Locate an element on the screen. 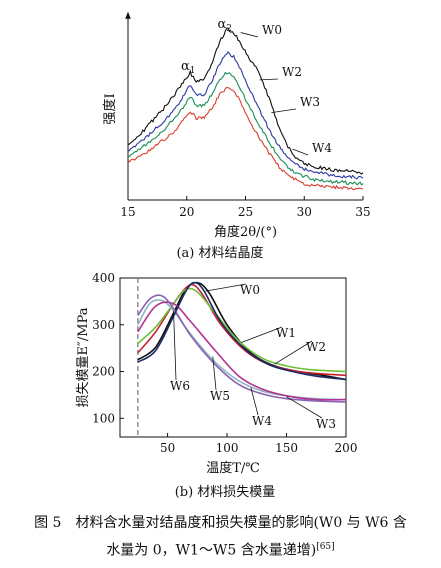 The height and width of the screenshot is (568, 441). x-axis-label: 角度2θ/(°) is located at coordinates (245, 232).